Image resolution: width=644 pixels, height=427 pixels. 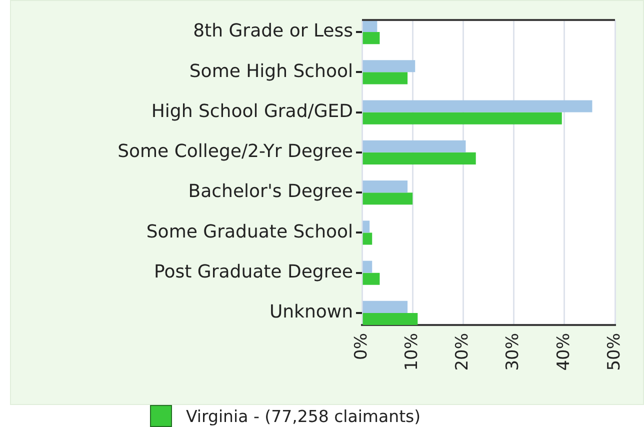 What do you see at coordinates (564, 352) in the screenshot?
I see `x-tick-label: 40%` at bounding box center [564, 352].